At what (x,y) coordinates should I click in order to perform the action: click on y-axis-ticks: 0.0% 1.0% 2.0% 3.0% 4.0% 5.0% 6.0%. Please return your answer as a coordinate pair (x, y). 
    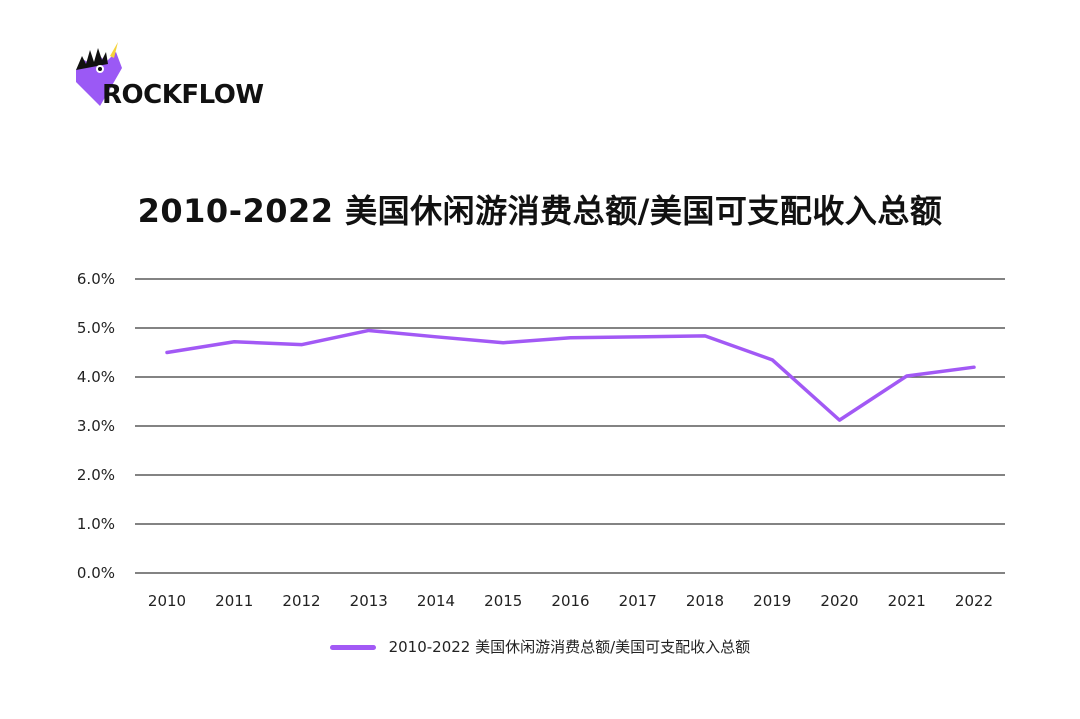
    Looking at the image, I should click on (96, 426).